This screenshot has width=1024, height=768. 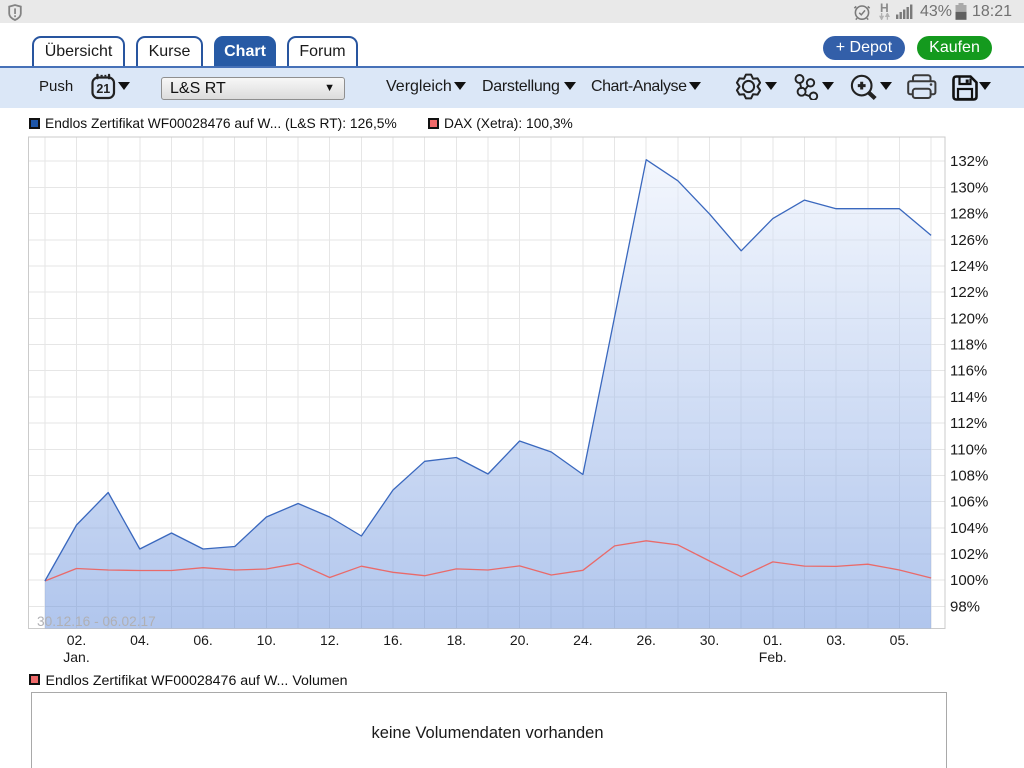 I want to click on svg-text: 104%, so click(x=969, y=528).